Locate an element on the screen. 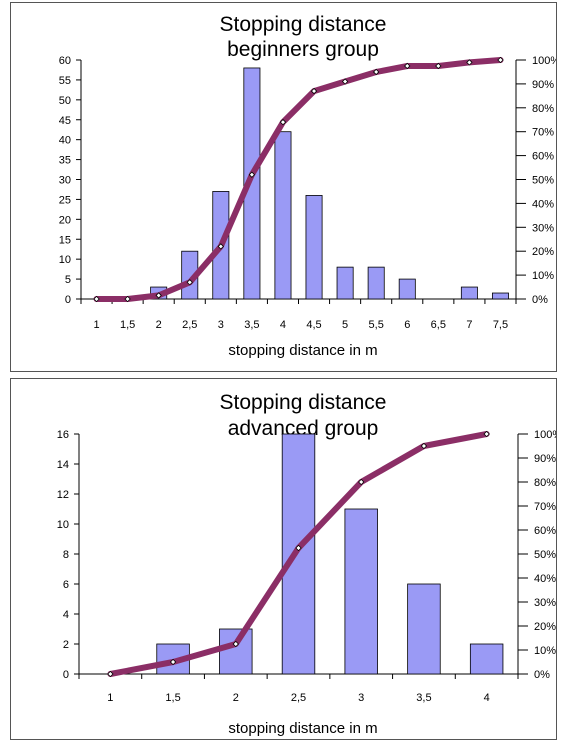 The width and height of the screenshot is (566, 744). y-tick-label-left: 45 is located at coordinates (65, 121).